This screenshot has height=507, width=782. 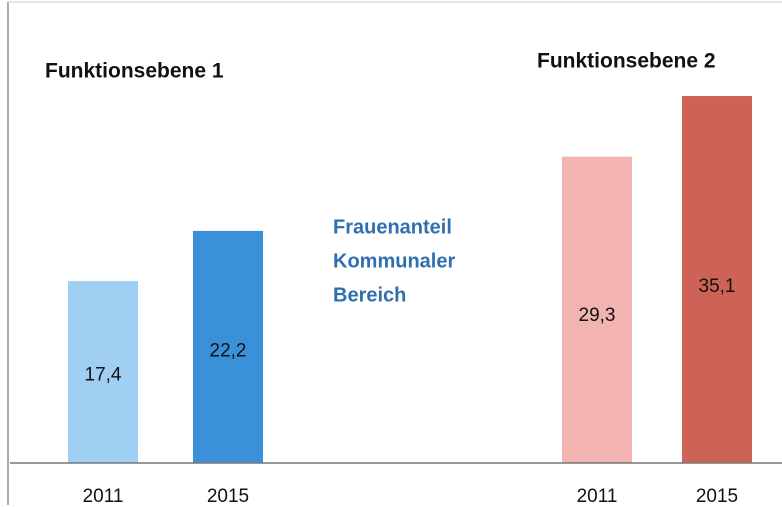 What do you see at coordinates (392, 227) in the screenshot?
I see `annotation: Frauenanteil` at bounding box center [392, 227].